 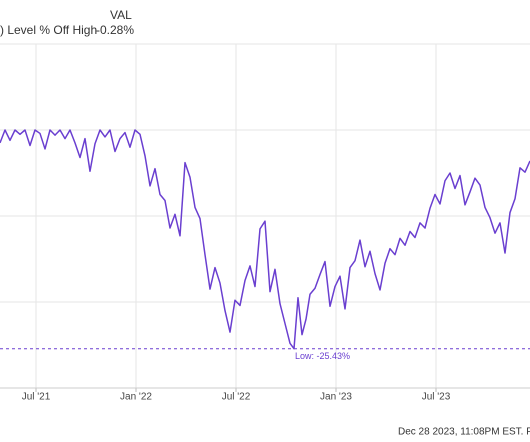 I want to click on legend-header: VAL, so click(x=121, y=15).